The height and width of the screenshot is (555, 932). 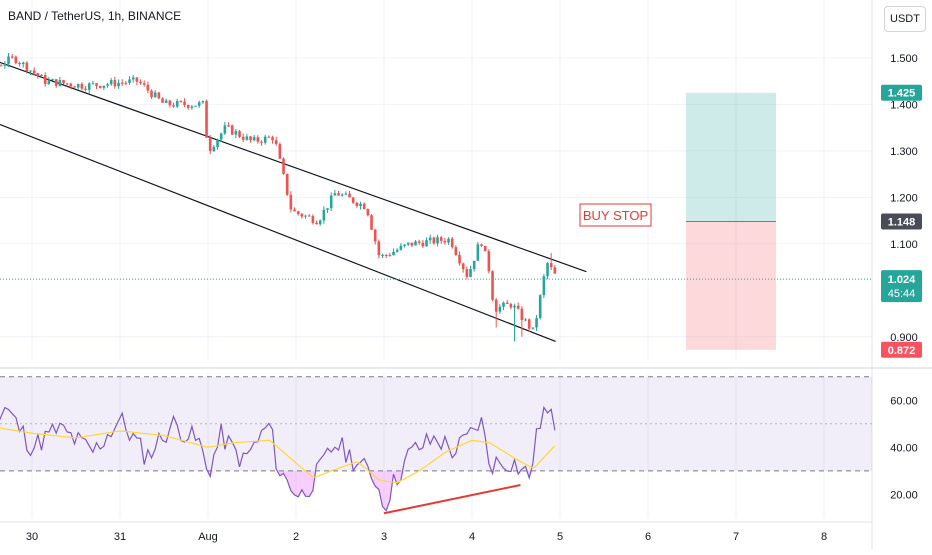 I want to click on time-tick-label: 3, so click(x=384, y=537).